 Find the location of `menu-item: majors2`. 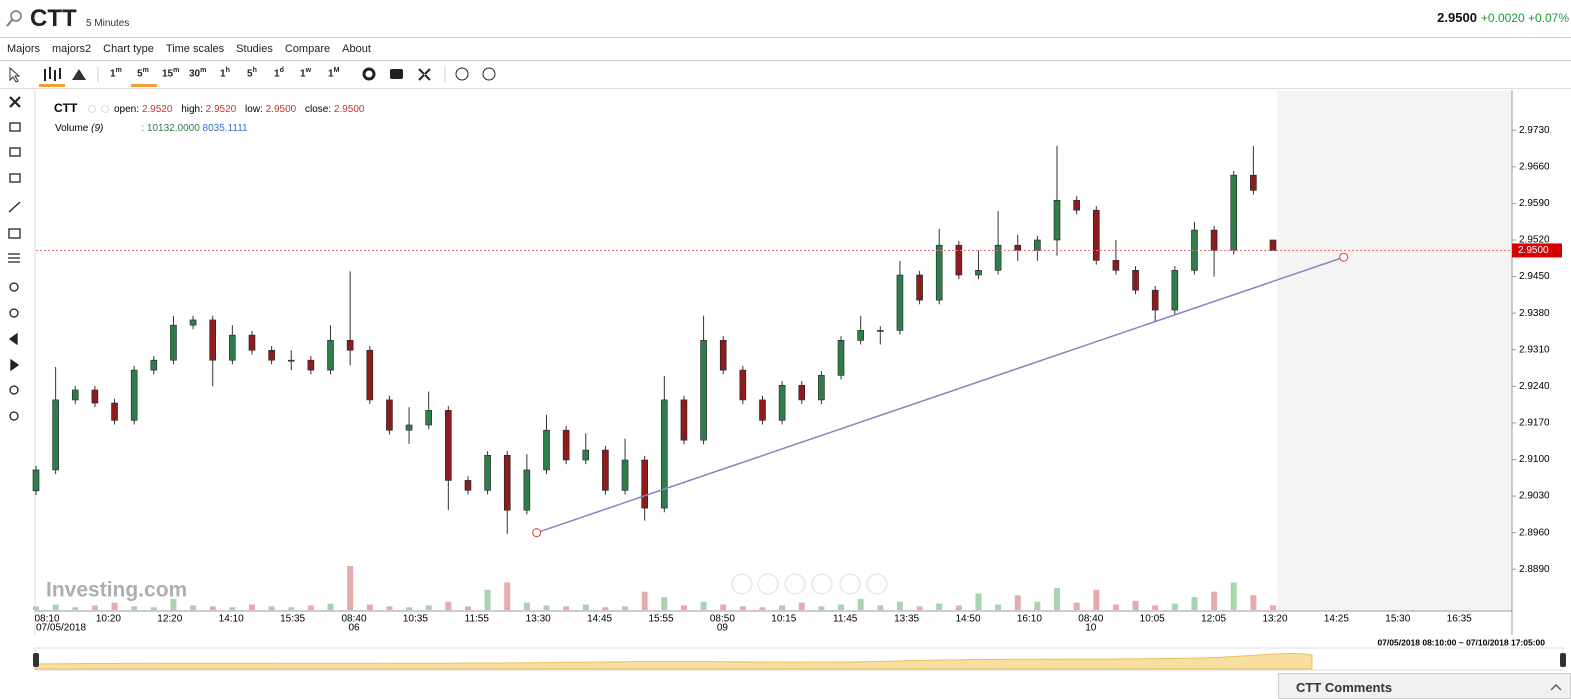

menu-item: majors2 is located at coordinates (72, 49).